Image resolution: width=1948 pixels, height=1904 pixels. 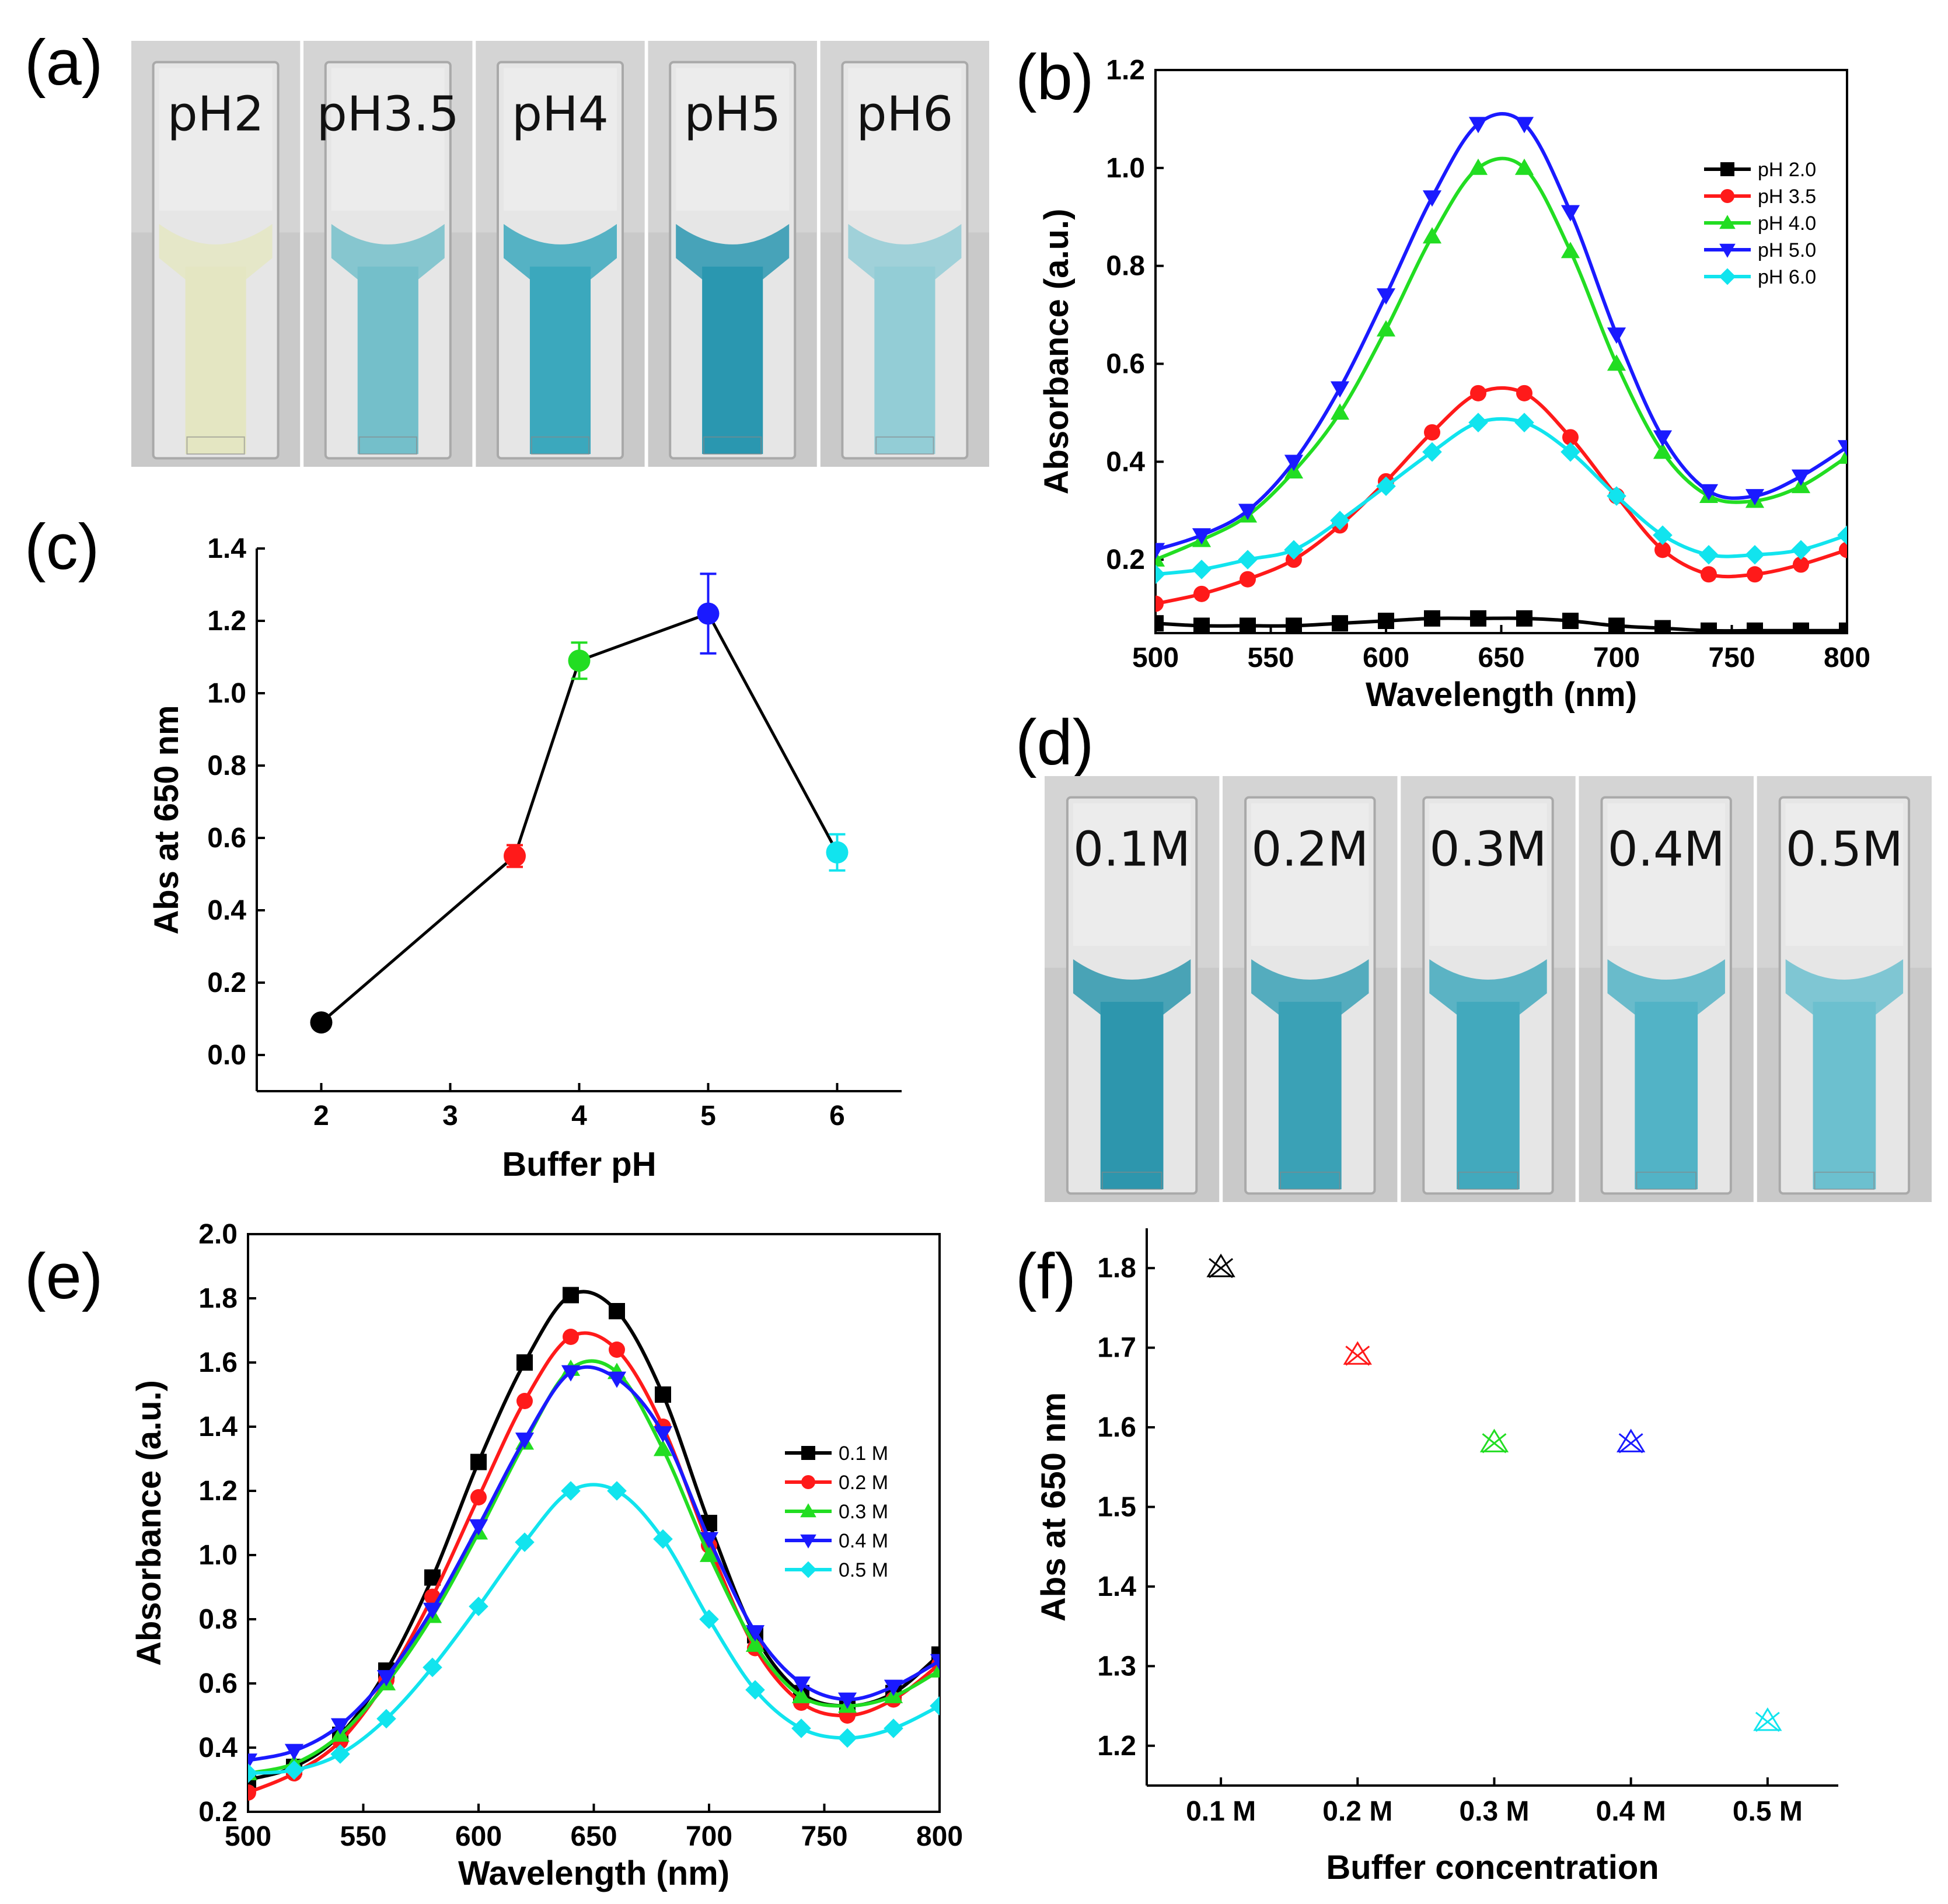 I want to click on cuvette-photo: 0.5M, so click(x=1845, y=989).